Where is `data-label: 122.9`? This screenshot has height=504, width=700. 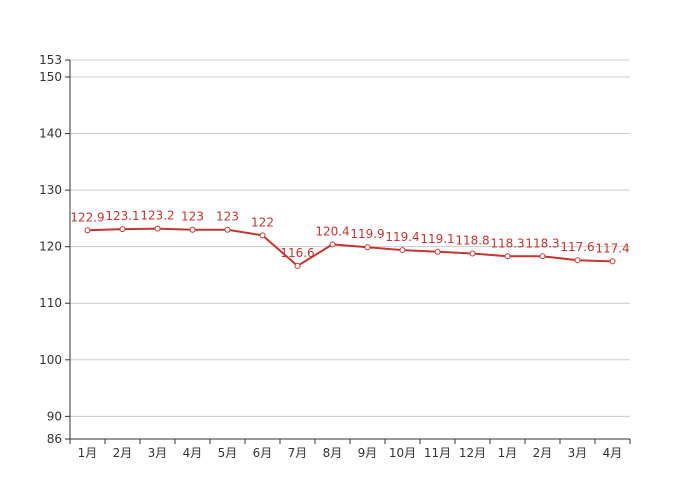
data-label: 122.9 is located at coordinates (87, 217).